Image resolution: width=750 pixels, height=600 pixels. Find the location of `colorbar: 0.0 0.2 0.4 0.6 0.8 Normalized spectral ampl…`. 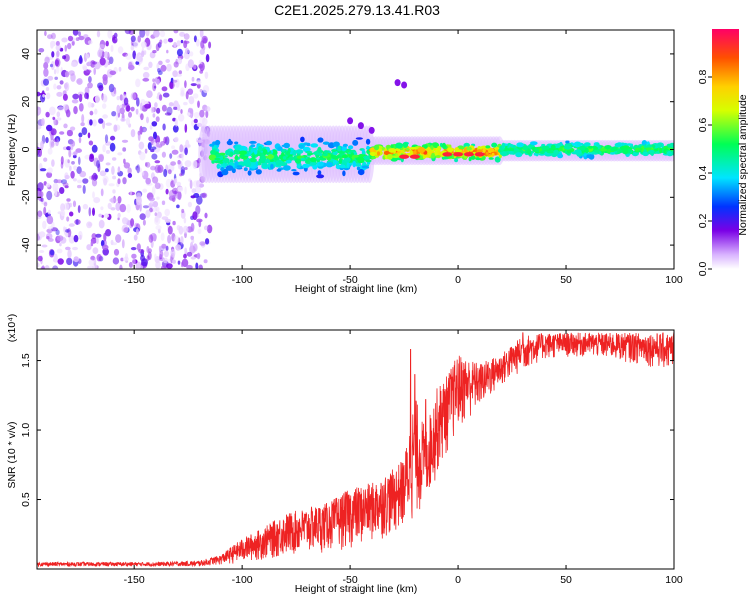

colorbar: 0.0 0.2 0.4 0.6 0.8 Normalized spectral ampl… is located at coordinates (723, 152).